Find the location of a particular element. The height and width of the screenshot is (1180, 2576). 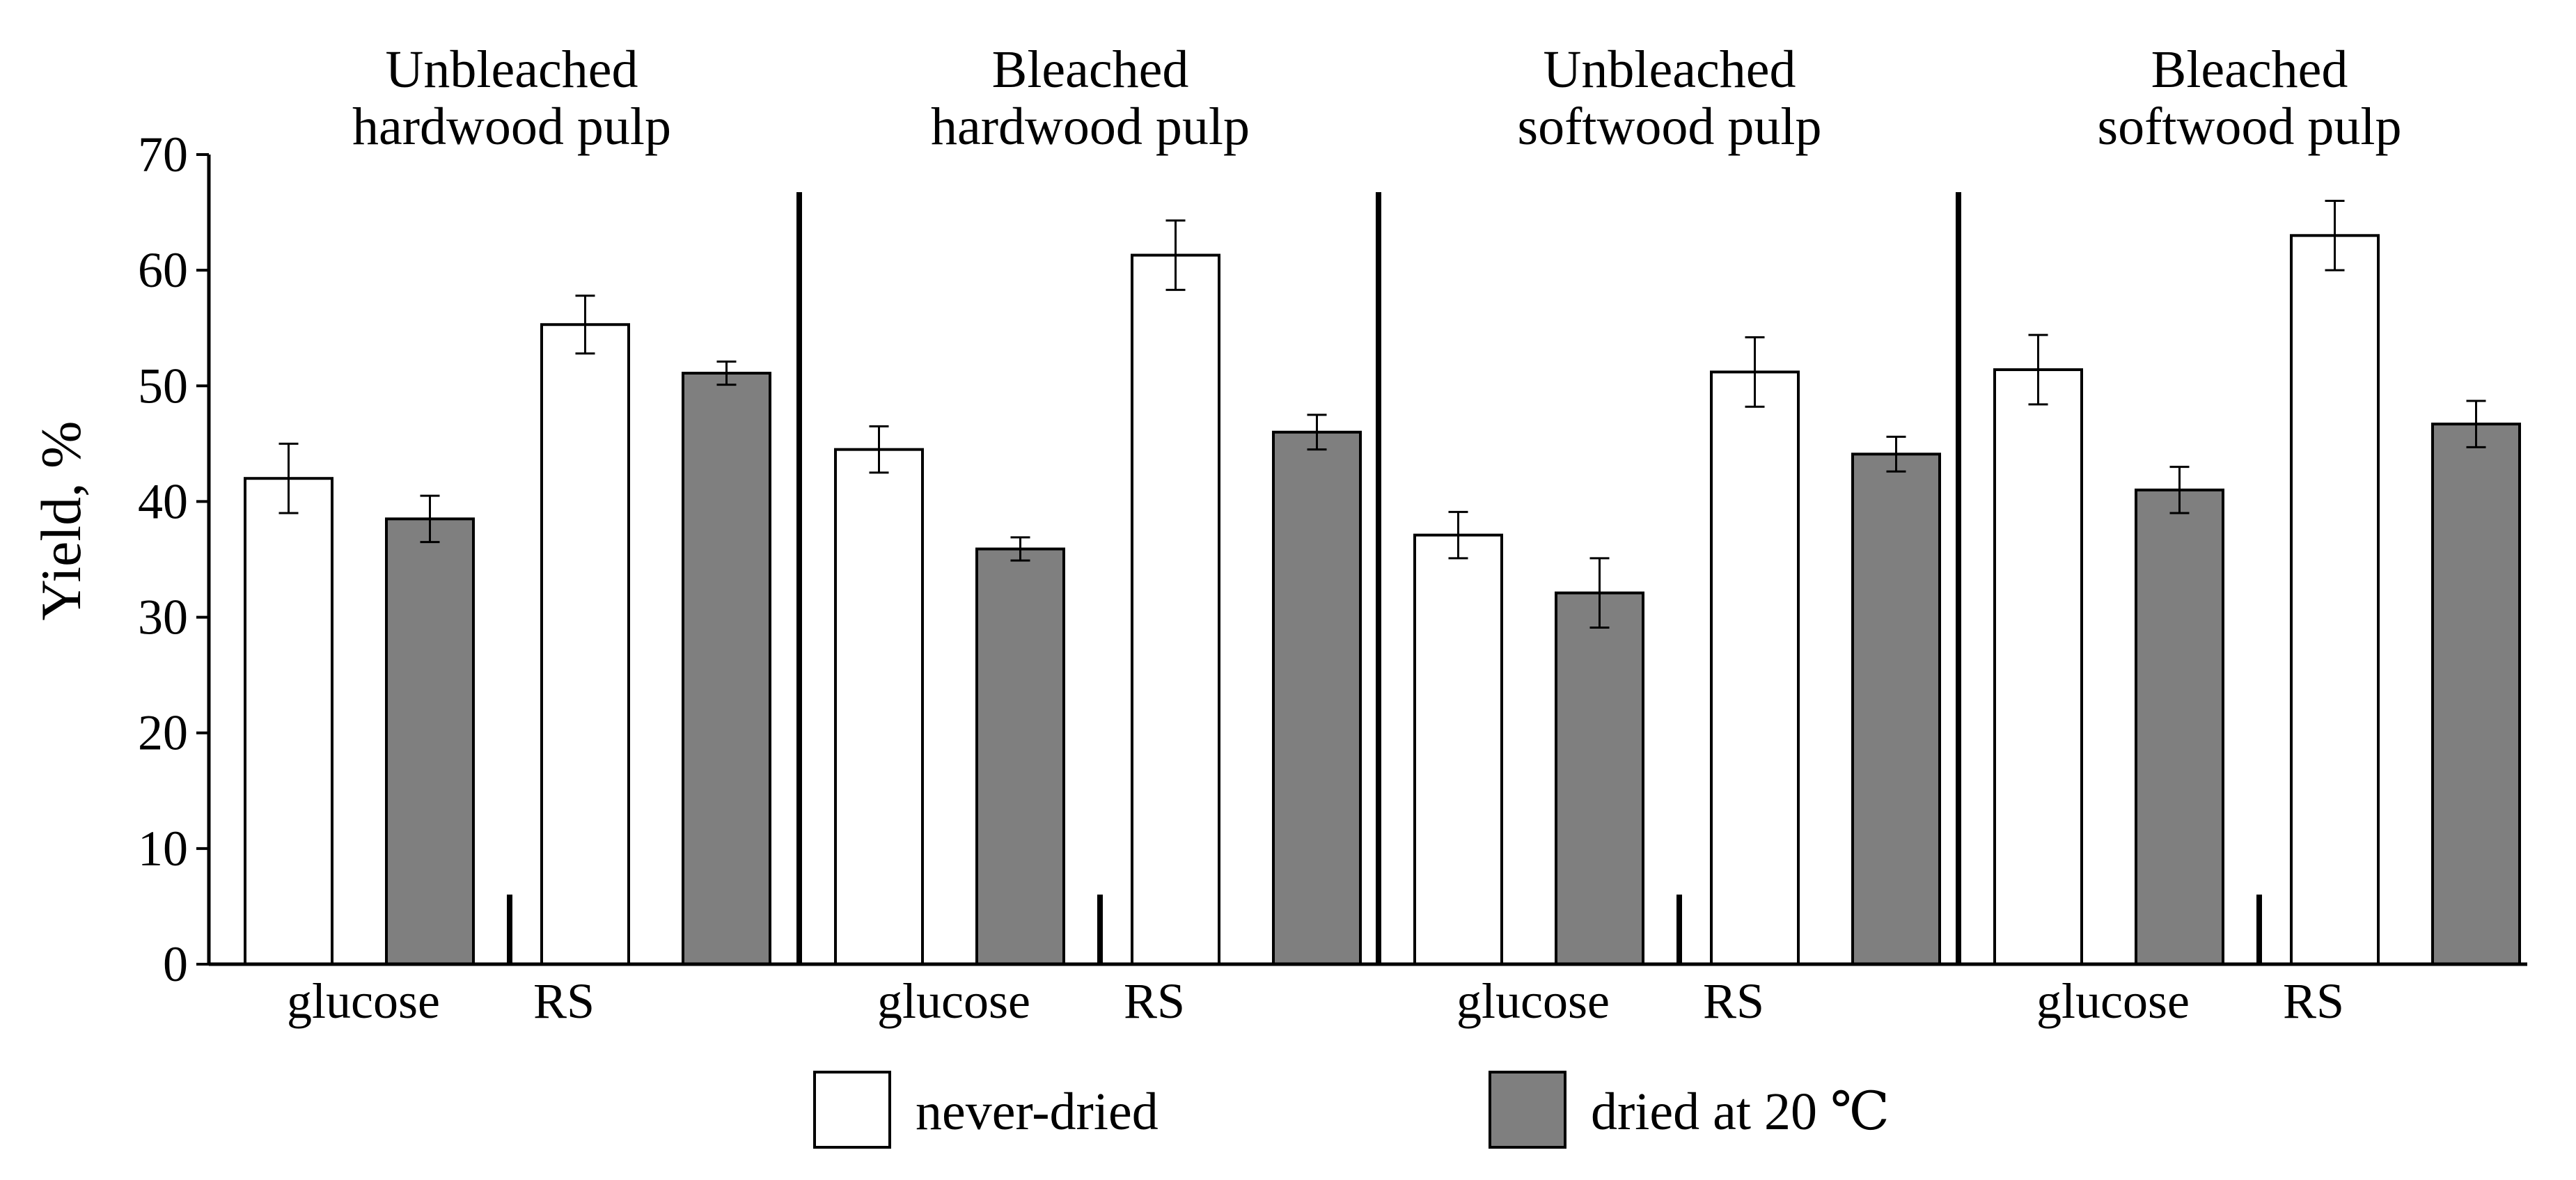

group-2-title-line-2: hardwood pulp is located at coordinates (1090, 126).